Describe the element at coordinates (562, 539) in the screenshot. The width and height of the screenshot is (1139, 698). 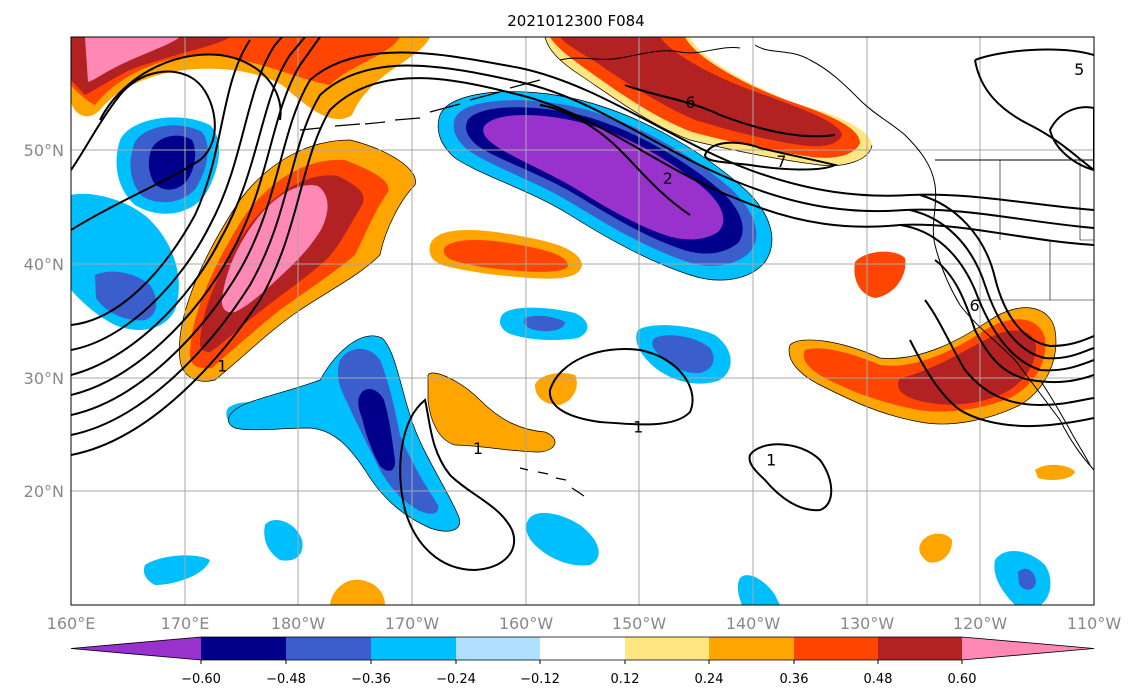
I see `negative-anomaly-small-c` at that location.